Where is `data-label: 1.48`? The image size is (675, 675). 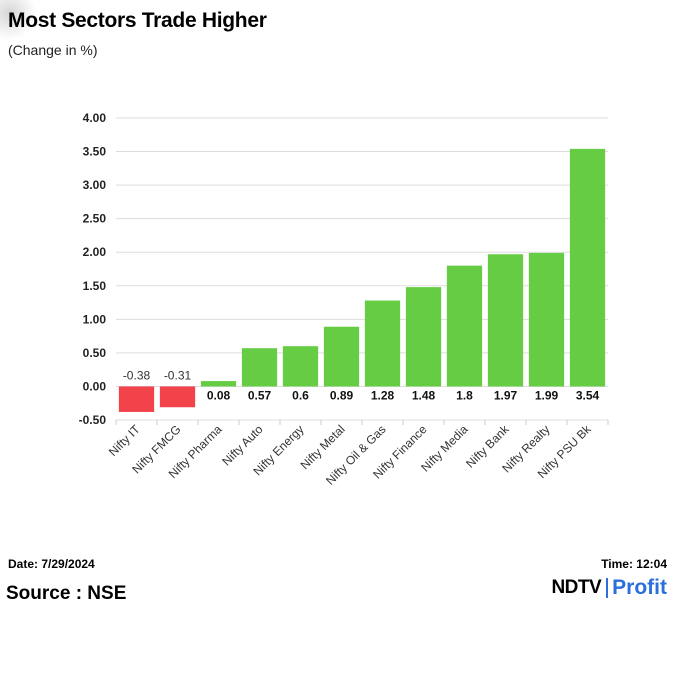
data-label: 1.48 is located at coordinates (424, 395).